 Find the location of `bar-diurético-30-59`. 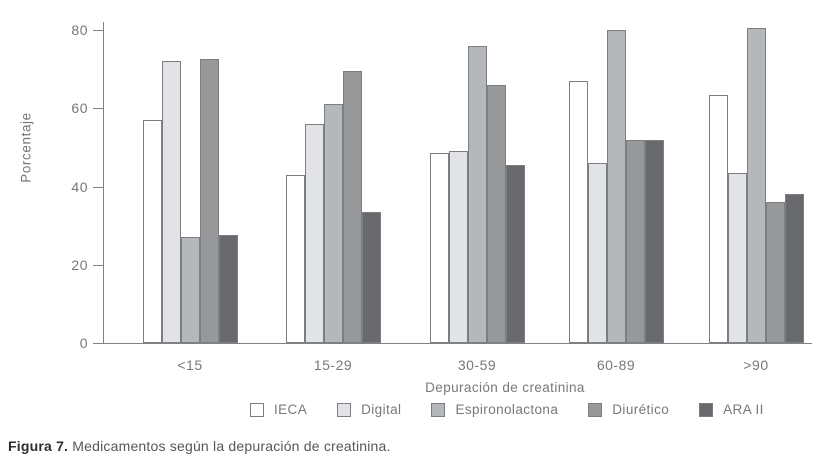

bar-diurético-30-59 is located at coordinates (496, 213).